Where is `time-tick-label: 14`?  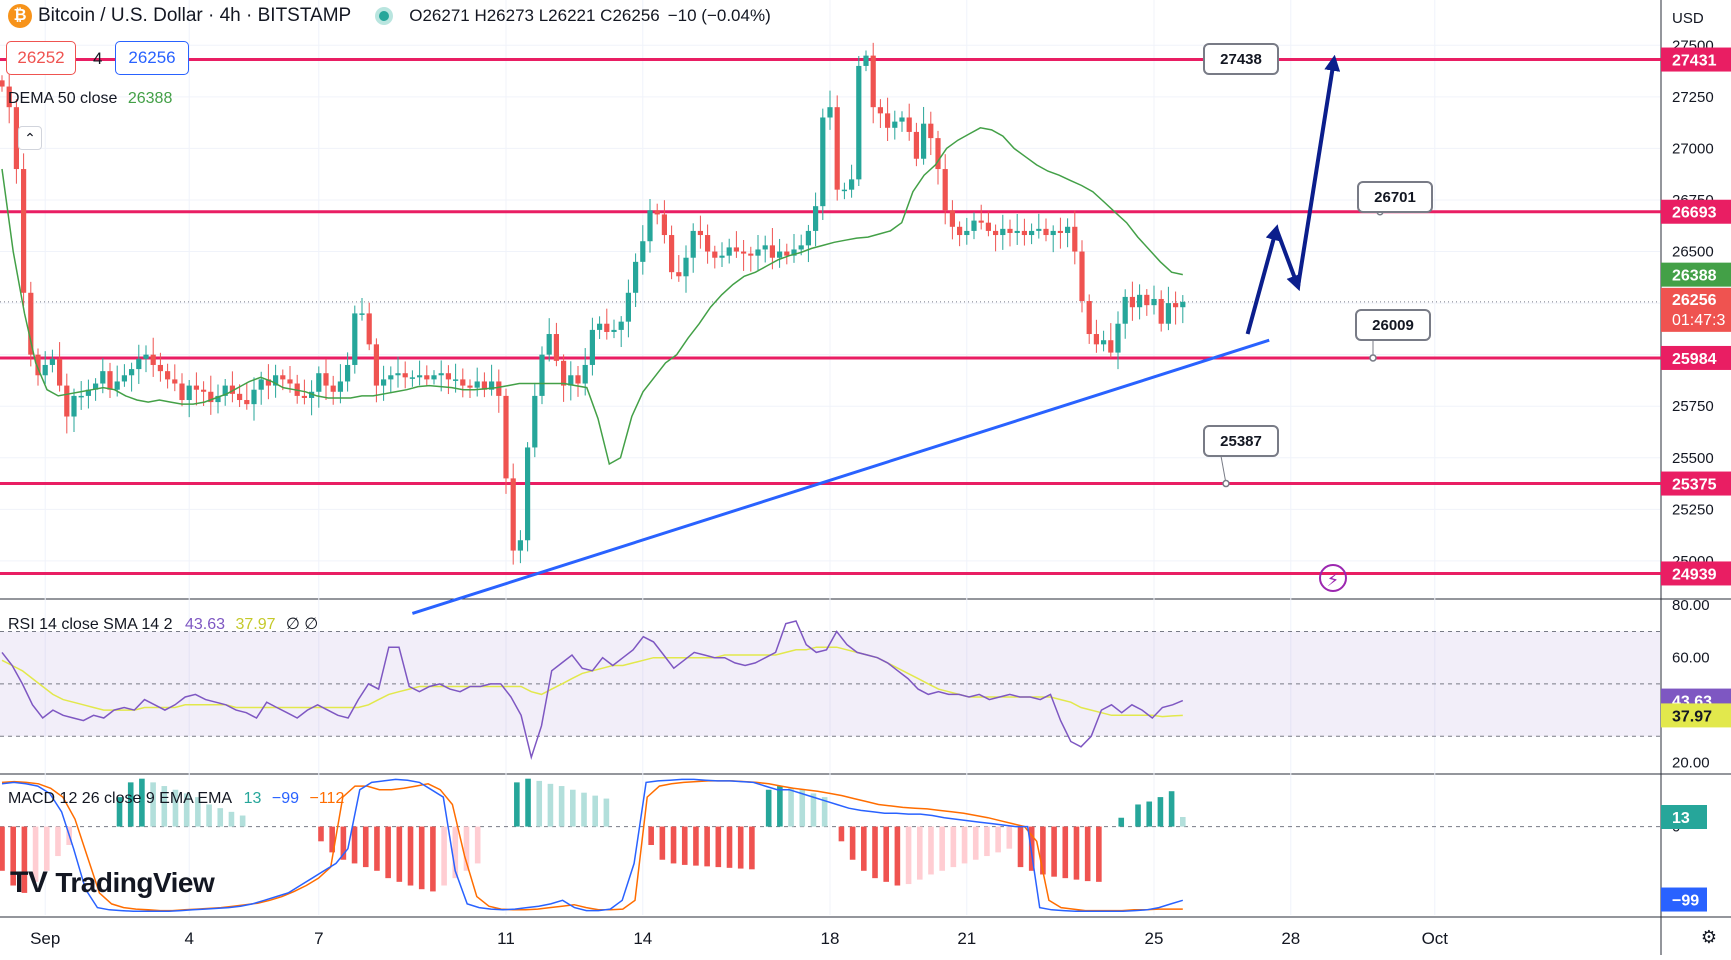 time-tick-label: 14 is located at coordinates (642, 938).